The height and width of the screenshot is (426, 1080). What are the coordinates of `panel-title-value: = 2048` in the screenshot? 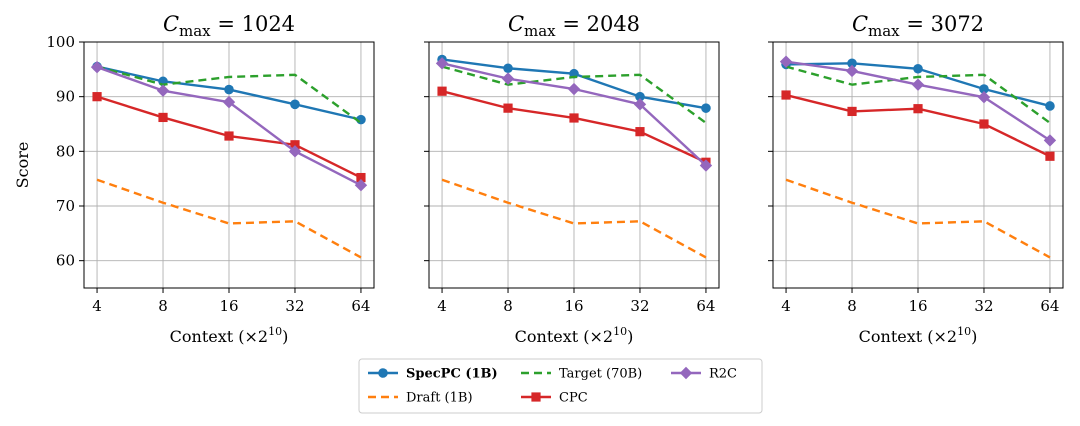 It's located at (598, 24).